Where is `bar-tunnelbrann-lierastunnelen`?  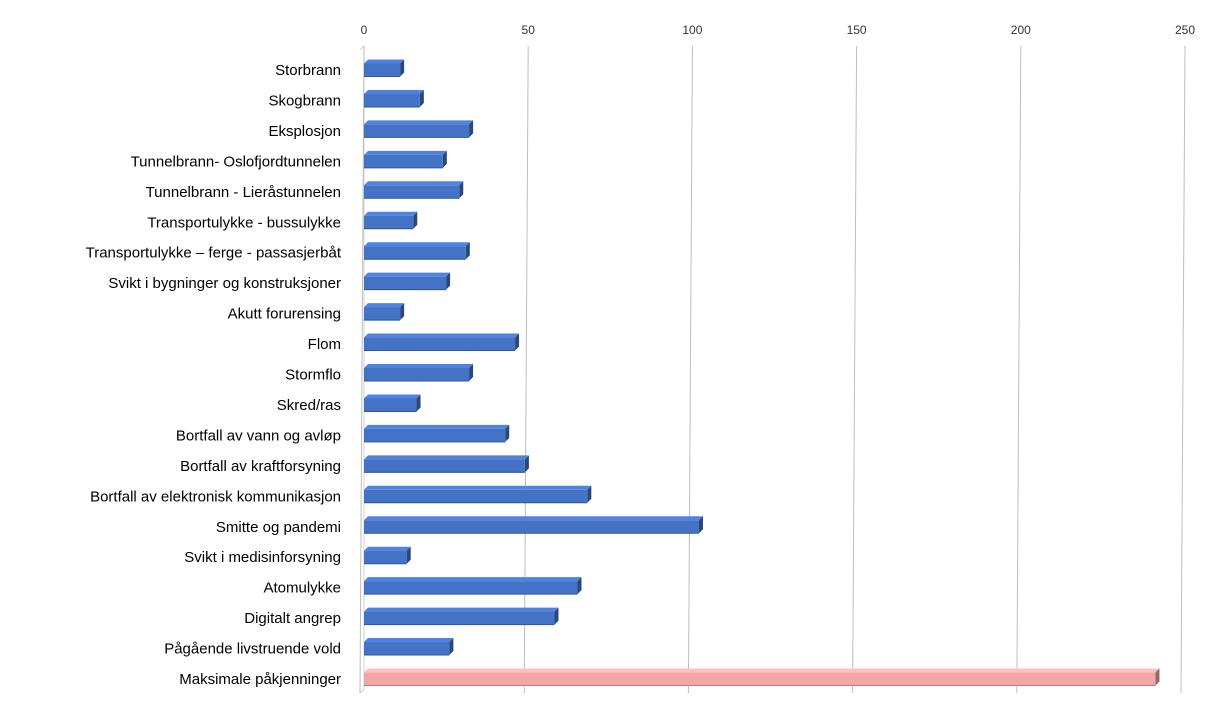 bar-tunnelbrann-lierastunnelen is located at coordinates (414, 190).